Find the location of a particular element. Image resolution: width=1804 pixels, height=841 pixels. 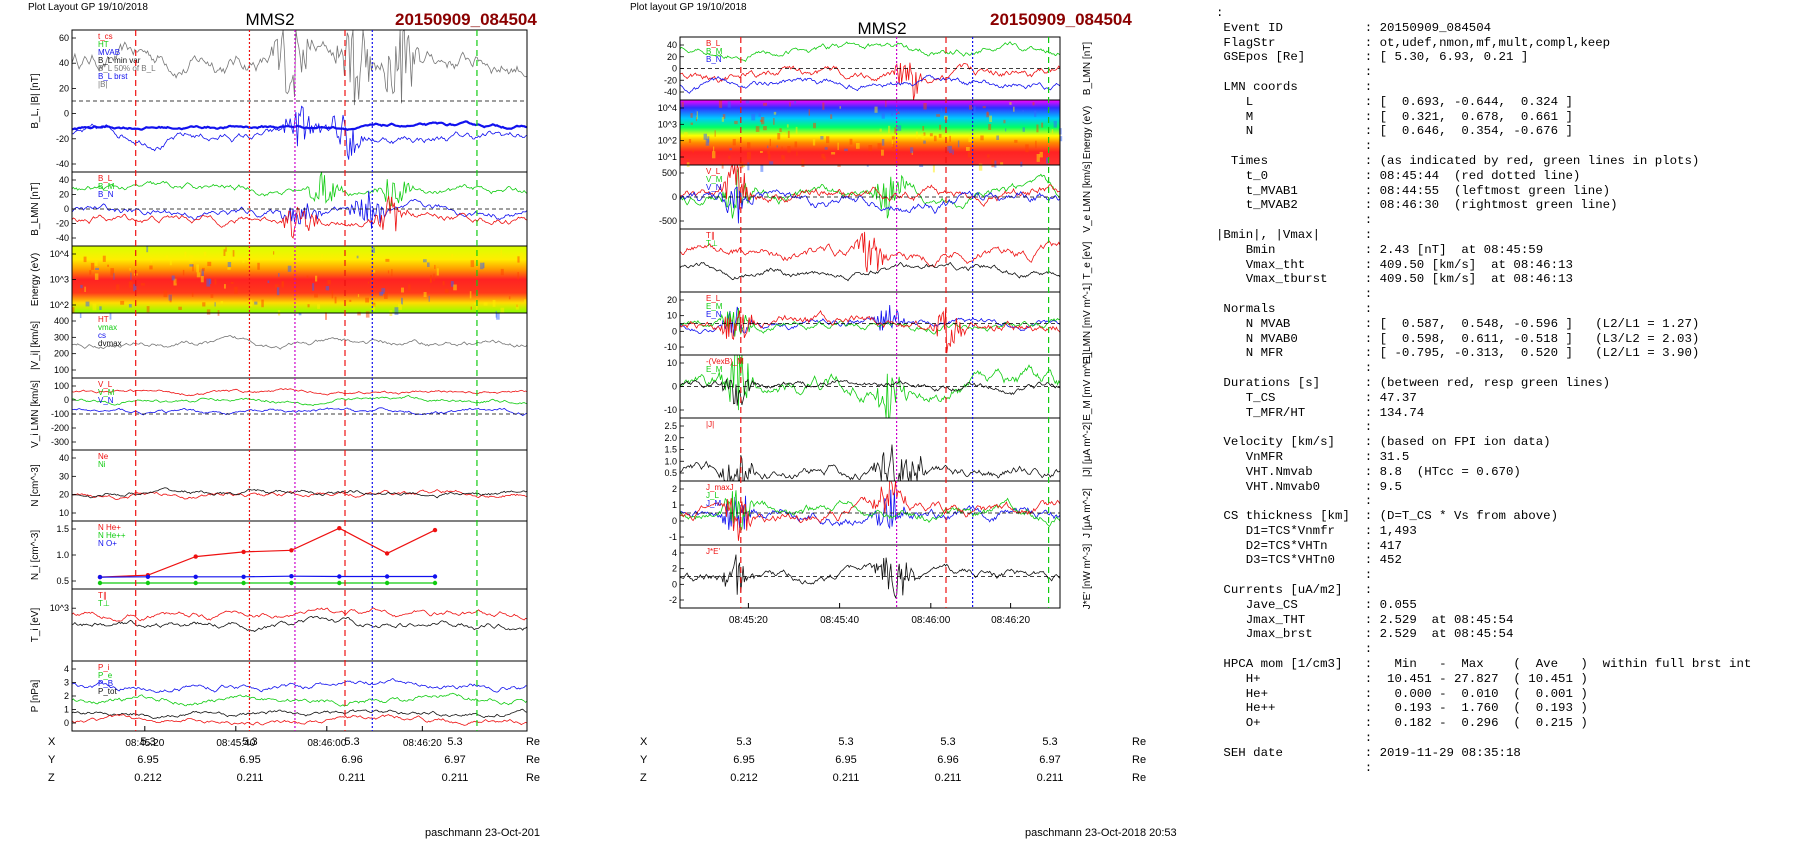

legend-entry: B_L 50% of B_L is located at coordinates (127, 68).